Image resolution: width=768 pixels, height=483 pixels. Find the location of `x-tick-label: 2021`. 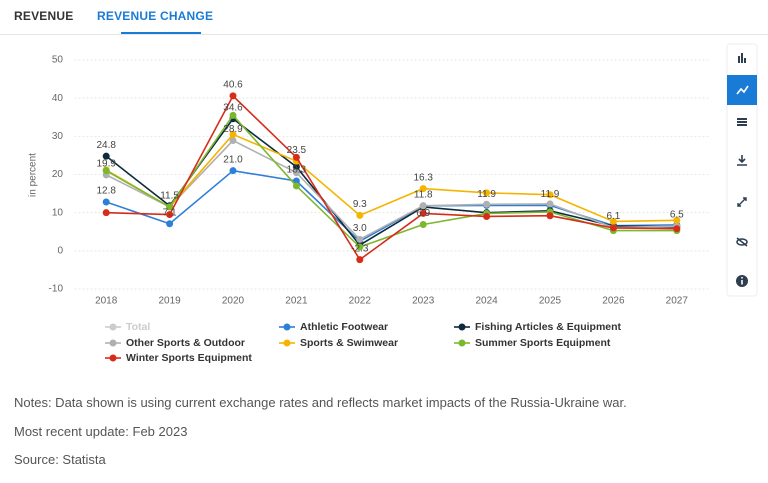

x-tick-label: 2021 is located at coordinates (296, 301).